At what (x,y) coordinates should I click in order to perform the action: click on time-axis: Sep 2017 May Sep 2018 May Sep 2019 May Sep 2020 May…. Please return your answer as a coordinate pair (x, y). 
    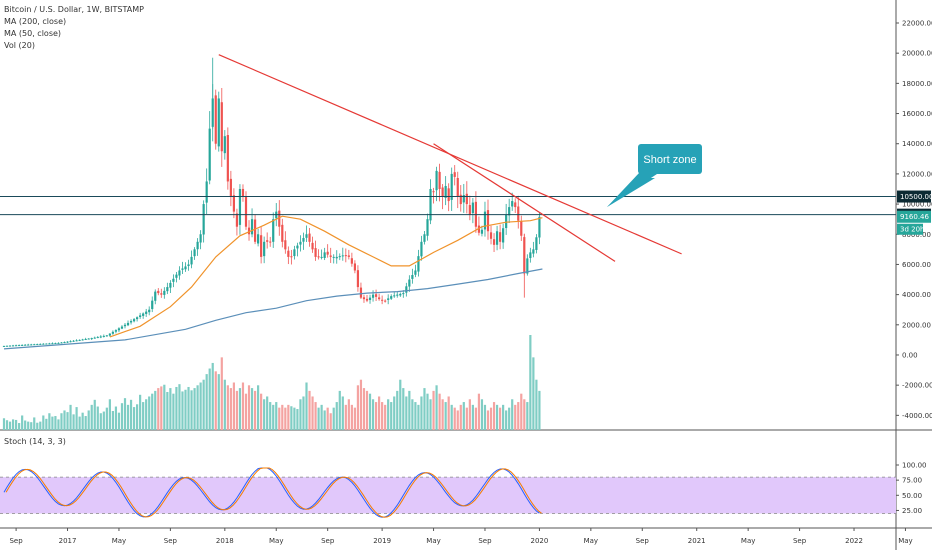
    Looking at the image, I should click on (461, 536).